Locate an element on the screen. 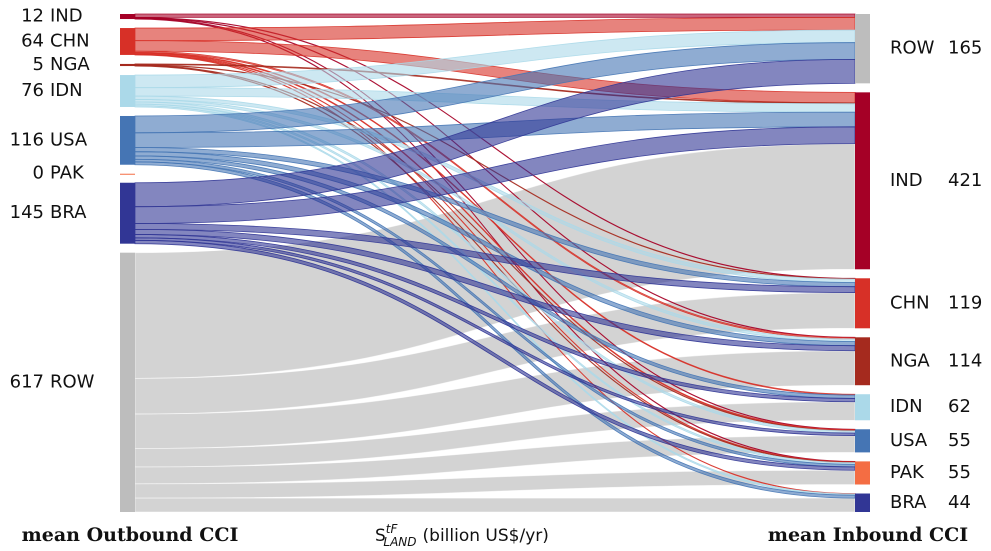 Image resolution: width=991 pixels, height=551 pixels. target-name: BRA is located at coordinates (908, 502).